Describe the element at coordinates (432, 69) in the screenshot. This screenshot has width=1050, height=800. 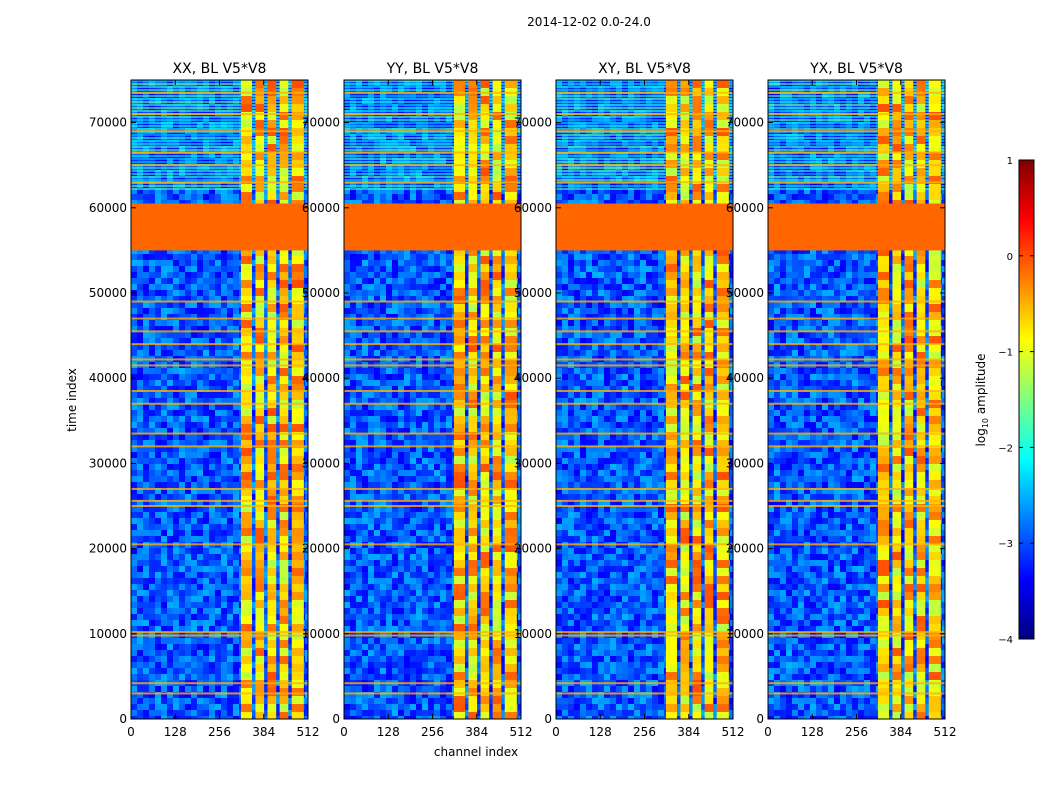
I see `panel-title: YY, BL V5*V8` at that location.